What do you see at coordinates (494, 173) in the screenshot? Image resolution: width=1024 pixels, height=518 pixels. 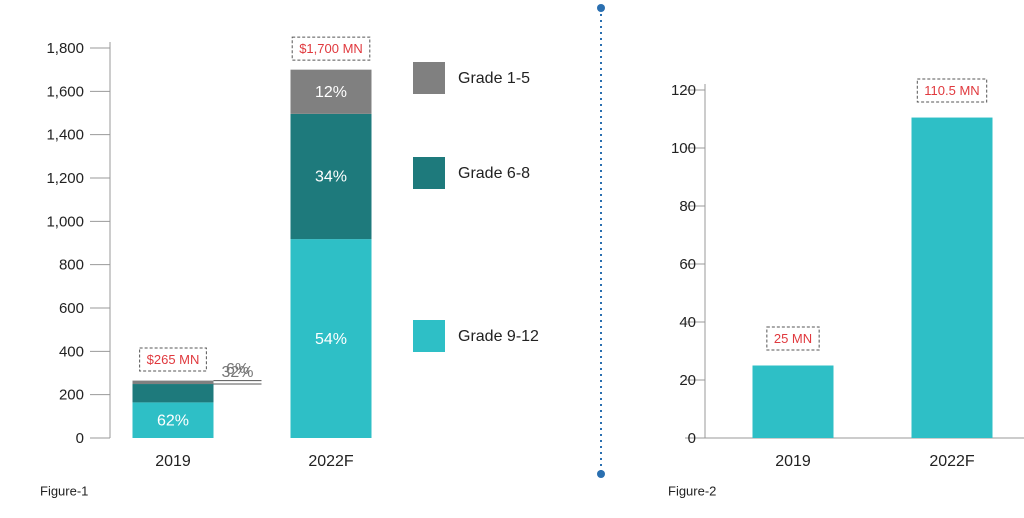 I see `legend-label: Grade 6-8` at bounding box center [494, 173].